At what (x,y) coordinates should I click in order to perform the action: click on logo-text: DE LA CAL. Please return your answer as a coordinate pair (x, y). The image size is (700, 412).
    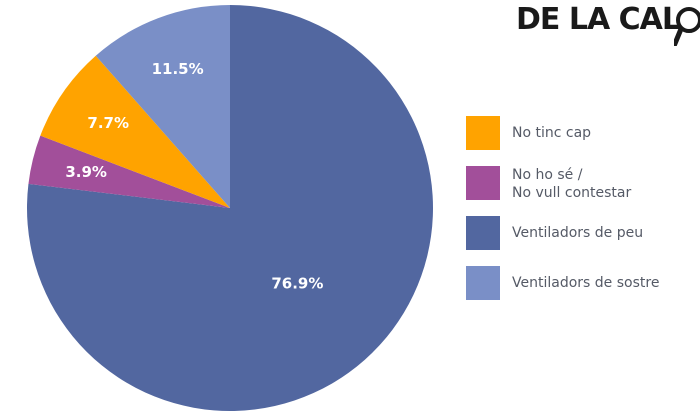
    Looking at the image, I should click on (598, 19).